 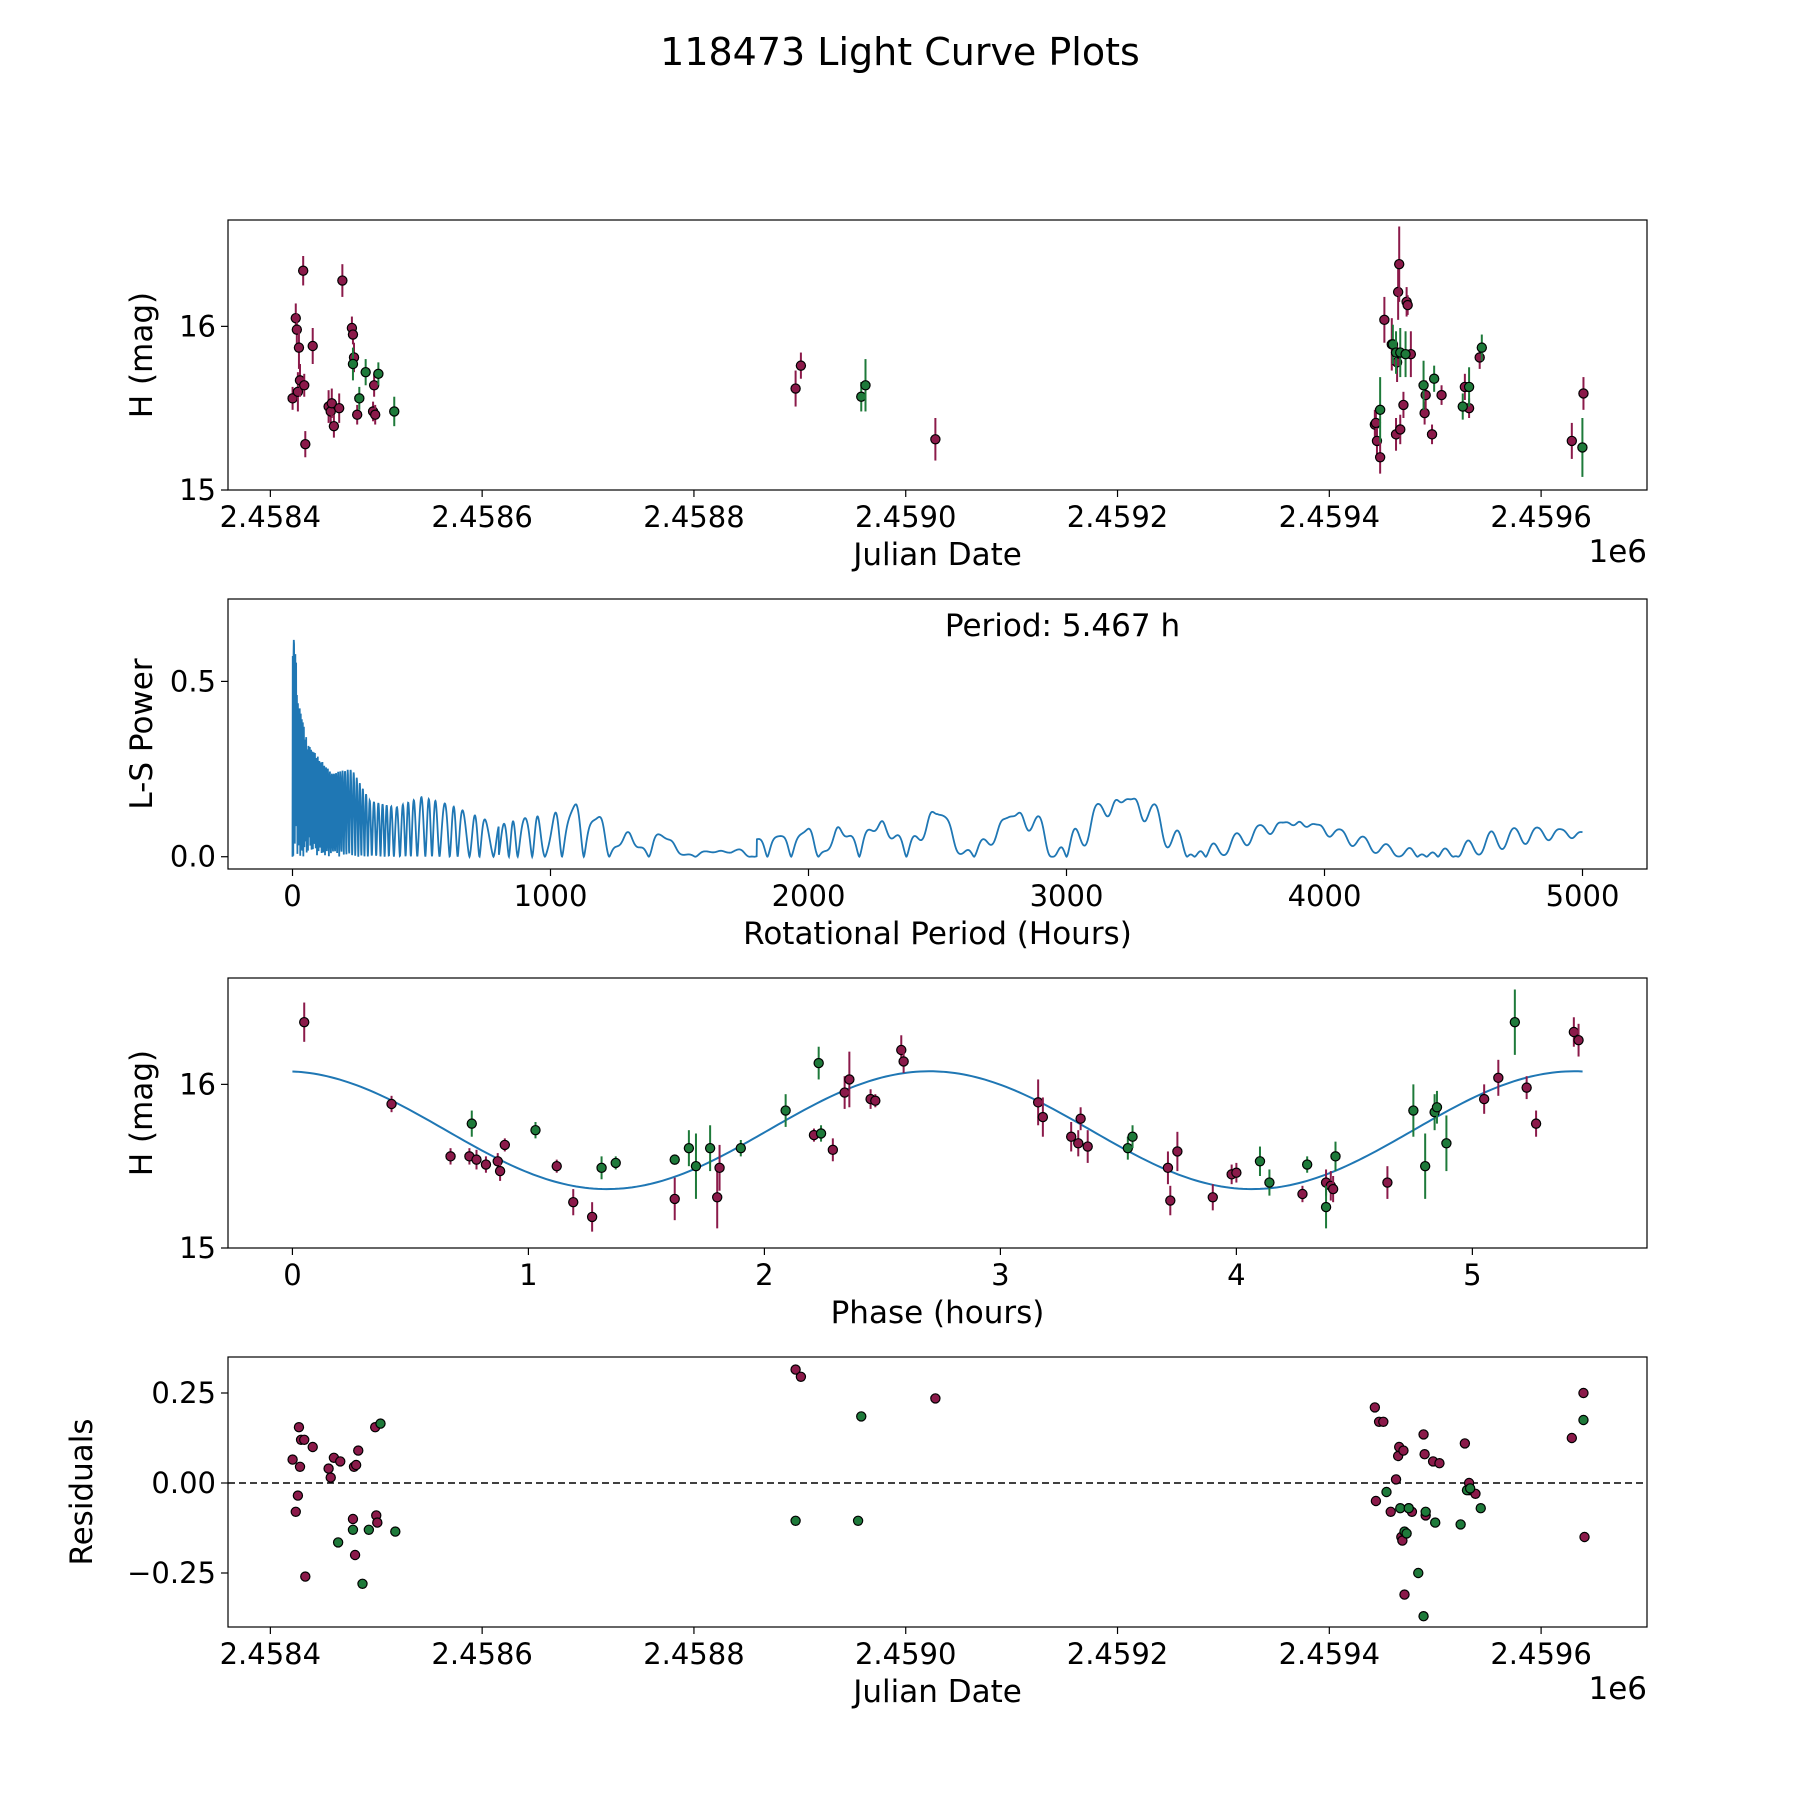 I want to click on x-tick-label: 2.4586, so click(x=481, y=1654).